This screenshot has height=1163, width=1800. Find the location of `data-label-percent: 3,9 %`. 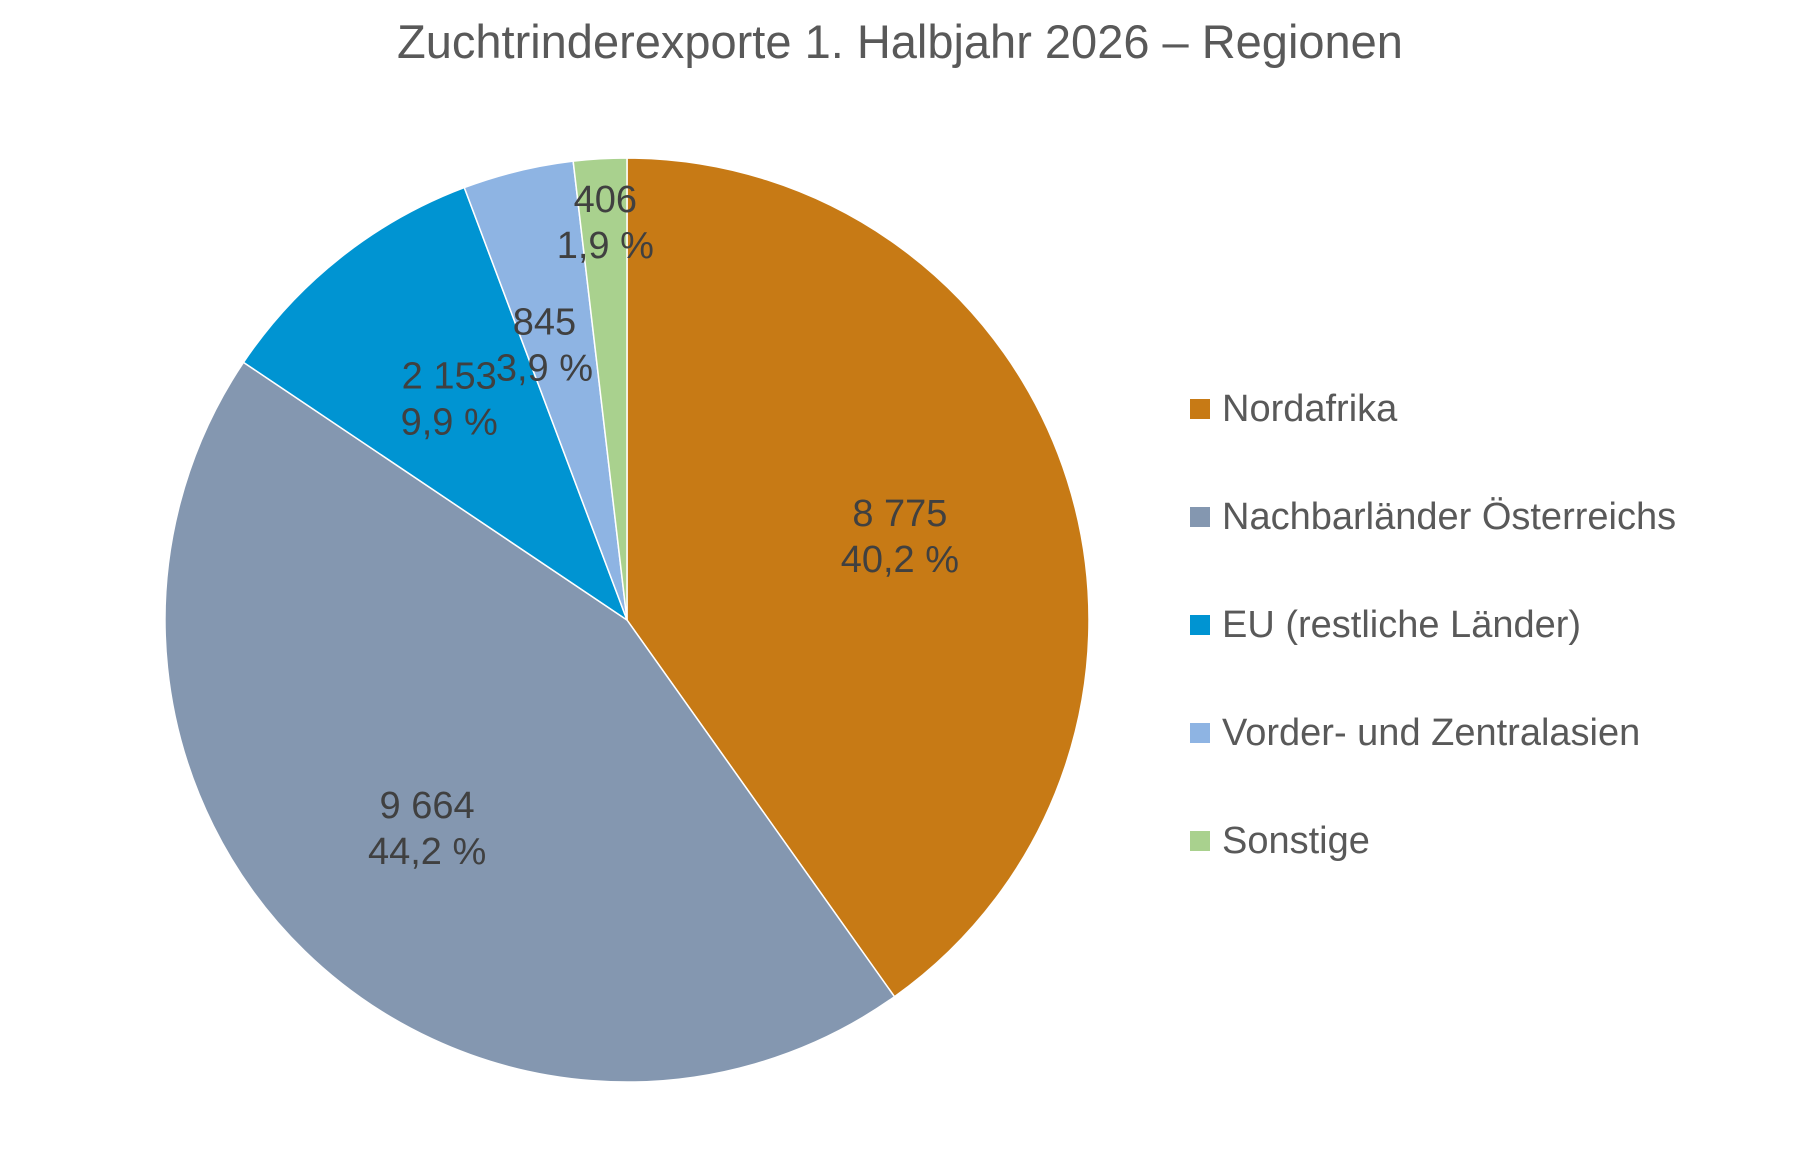

data-label-percent: 3,9 % is located at coordinates (544, 369).